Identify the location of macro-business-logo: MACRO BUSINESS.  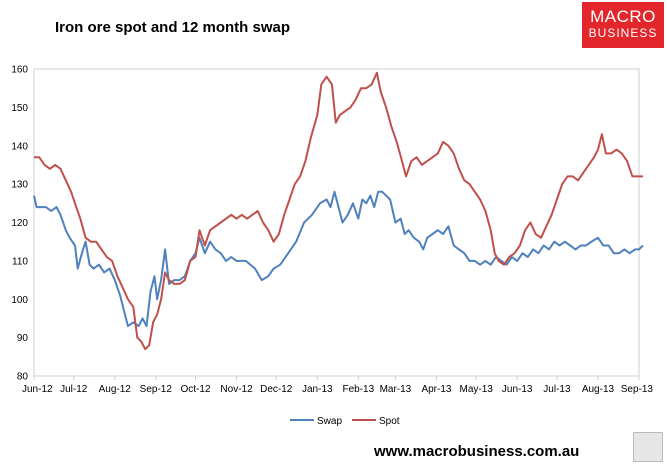
(623, 25).